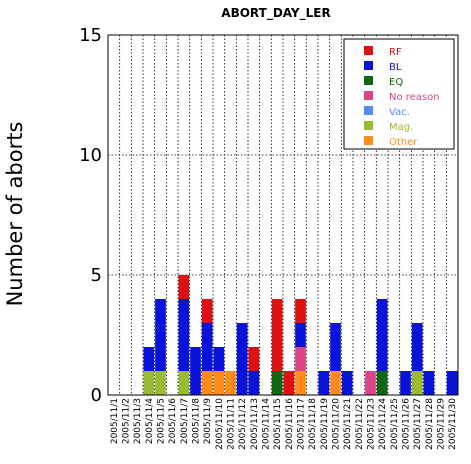  What do you see at coordinates (220, 424) in the screenshot?
I see `x-tick-label: 2005/11/10` at bounding box center [220, 424].